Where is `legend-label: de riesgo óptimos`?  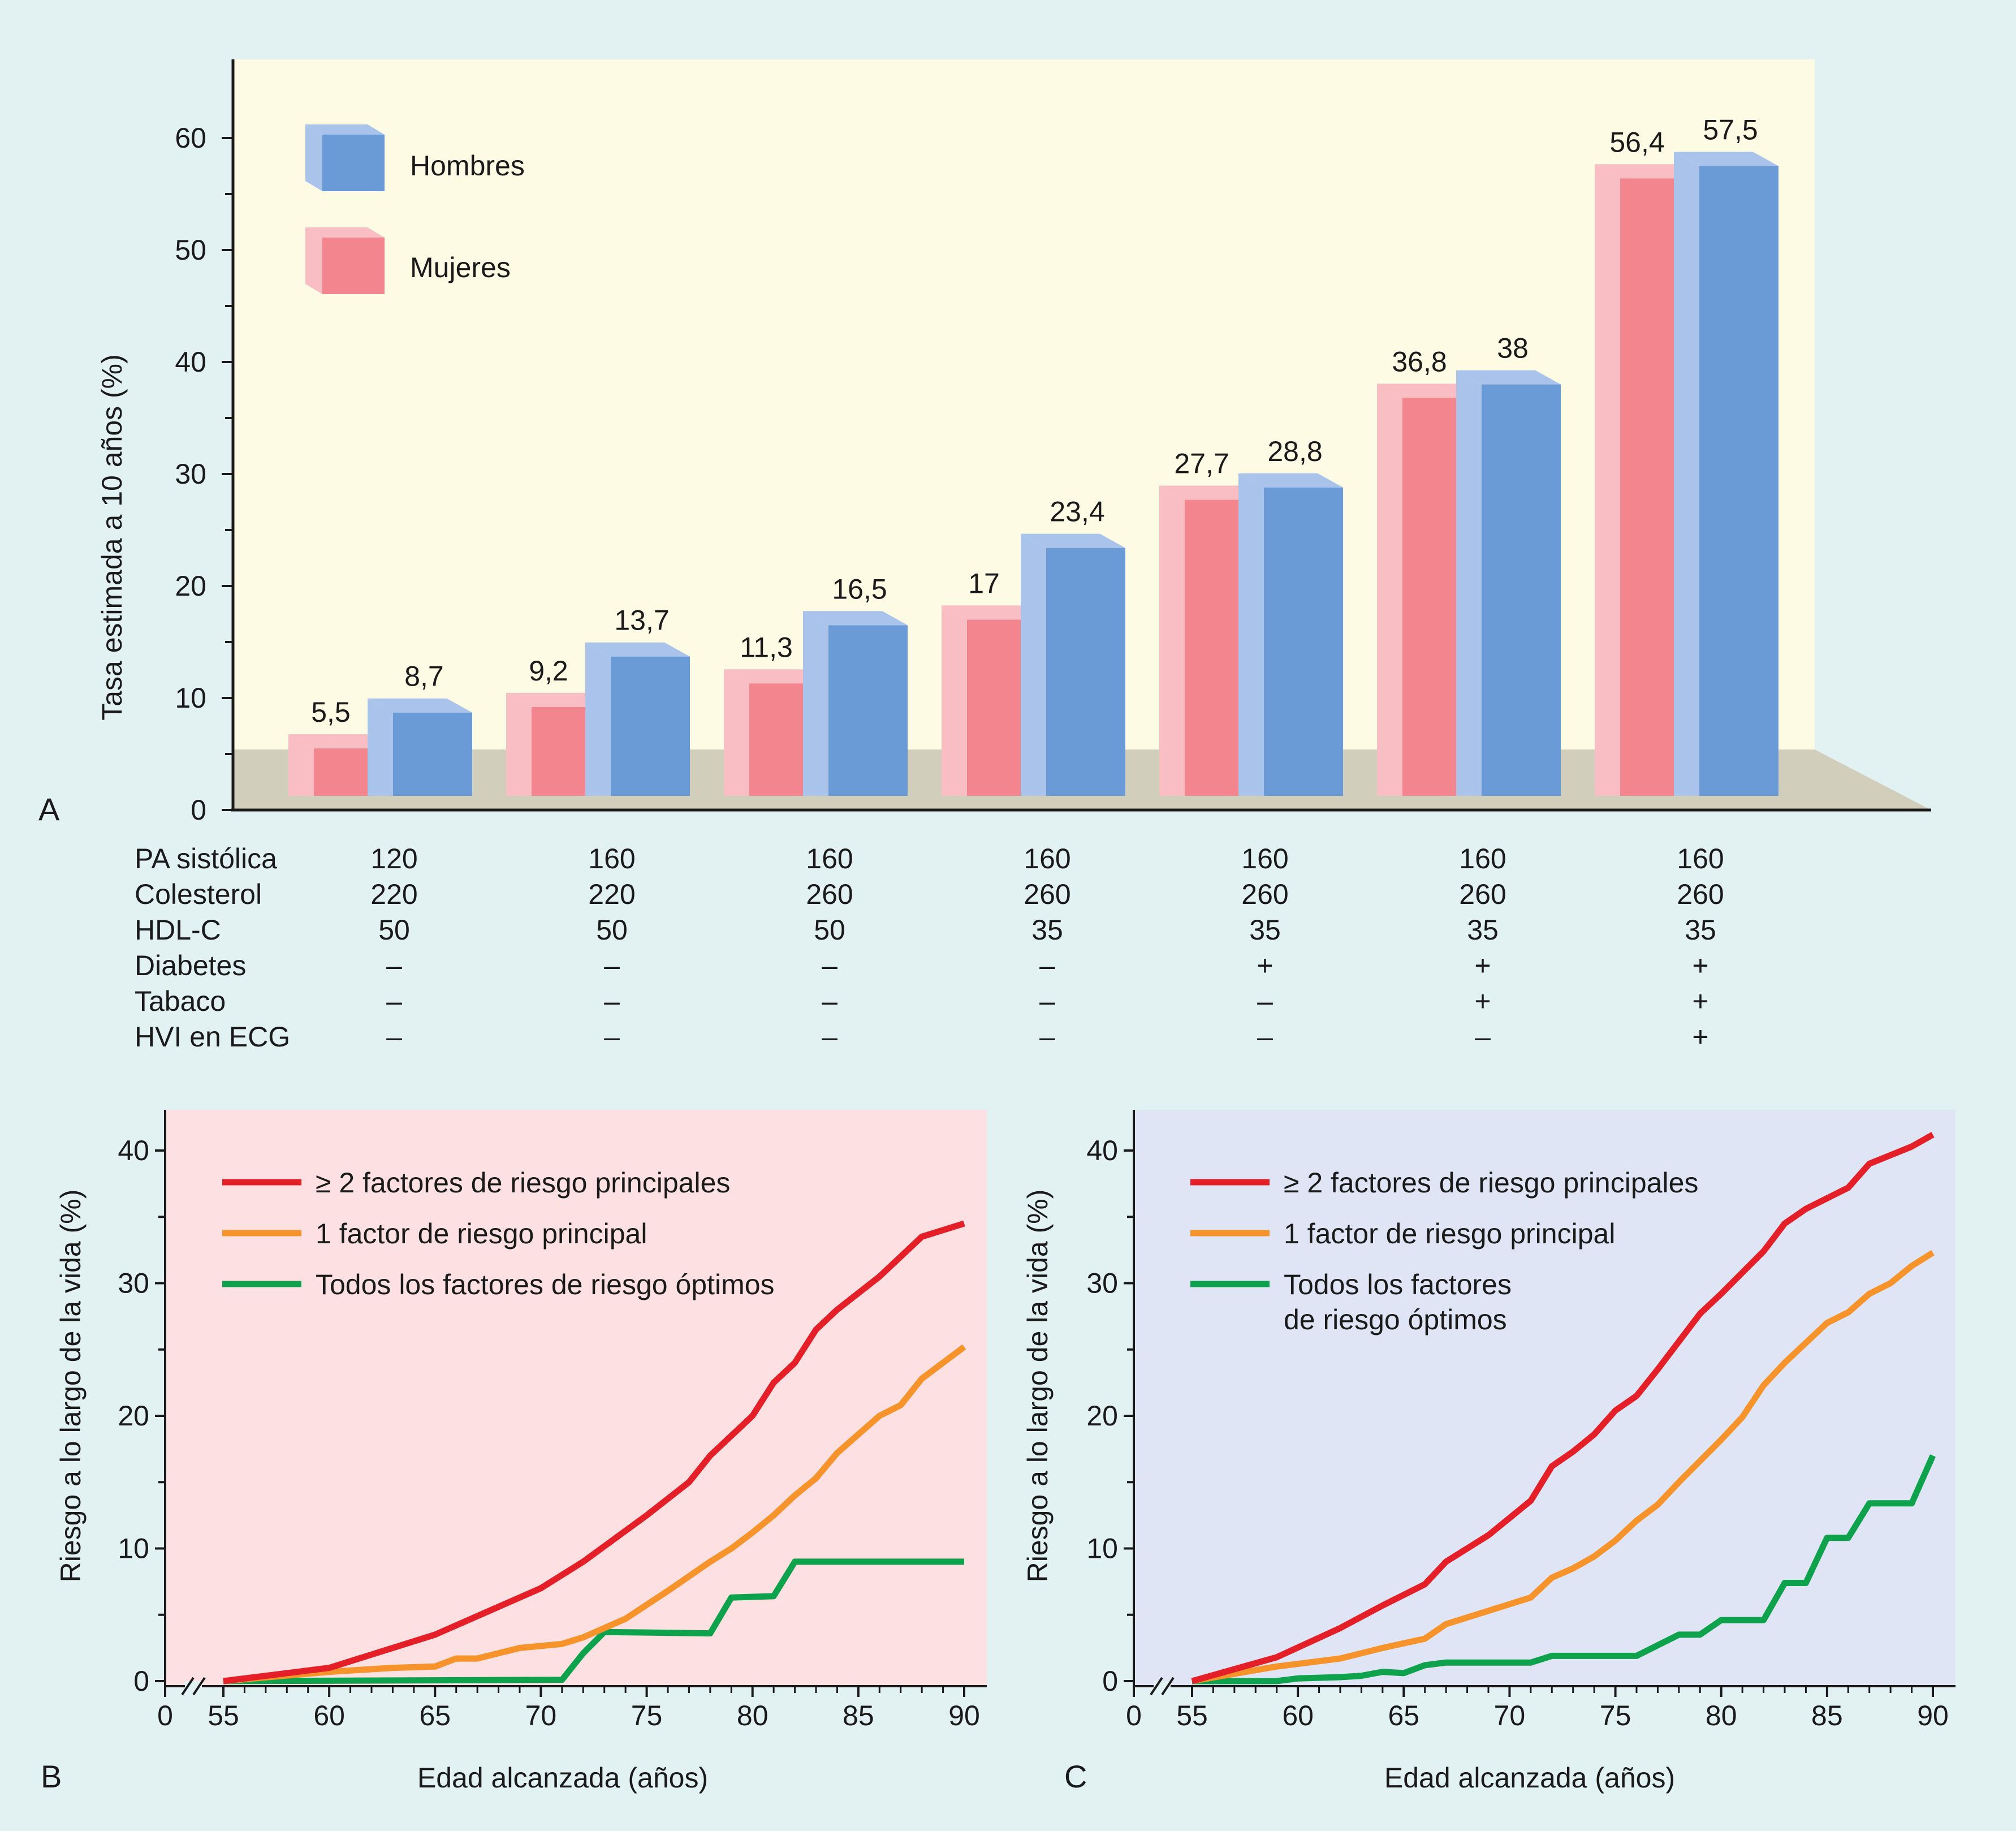 legend-label: de riesgo óptimos is located at coordinates (1395, 1319).